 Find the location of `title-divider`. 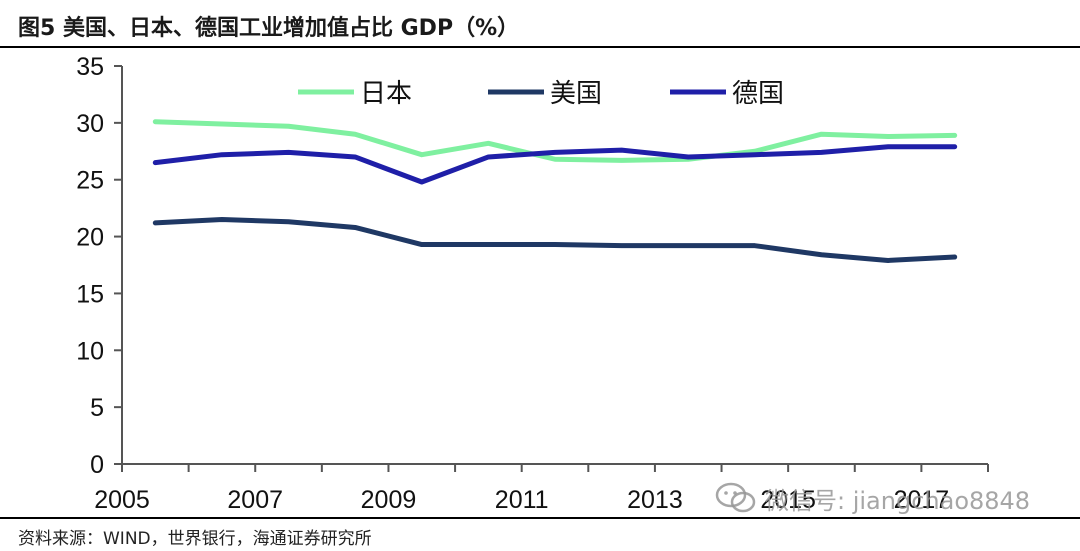

title-divider is located at coordinates (540, 47).